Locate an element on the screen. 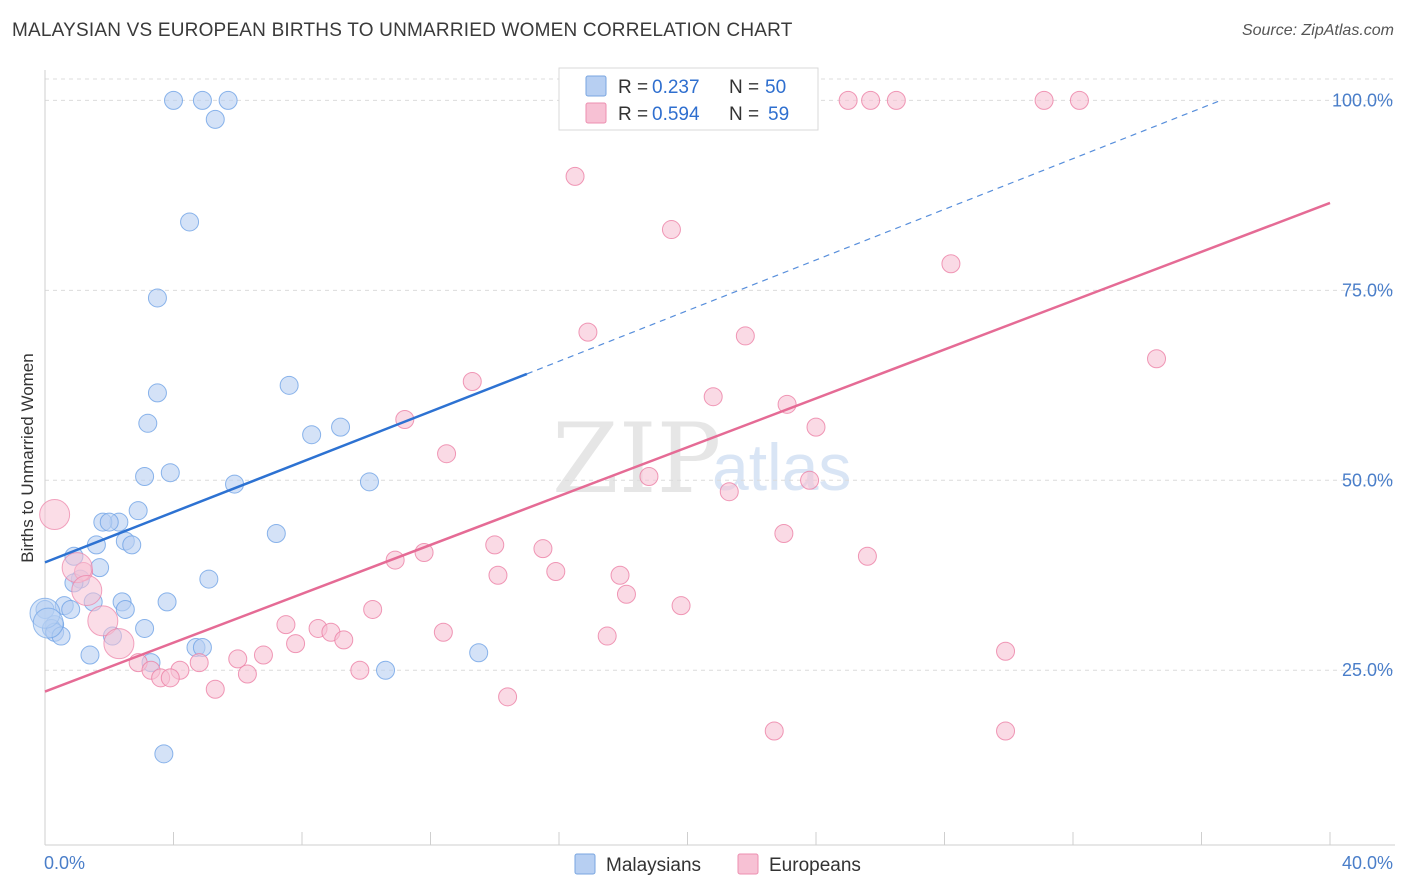 The height and width of the screenshot is (892, 1406). bottom-legend-swatch-malaysians is located at coordinates (585, 864).